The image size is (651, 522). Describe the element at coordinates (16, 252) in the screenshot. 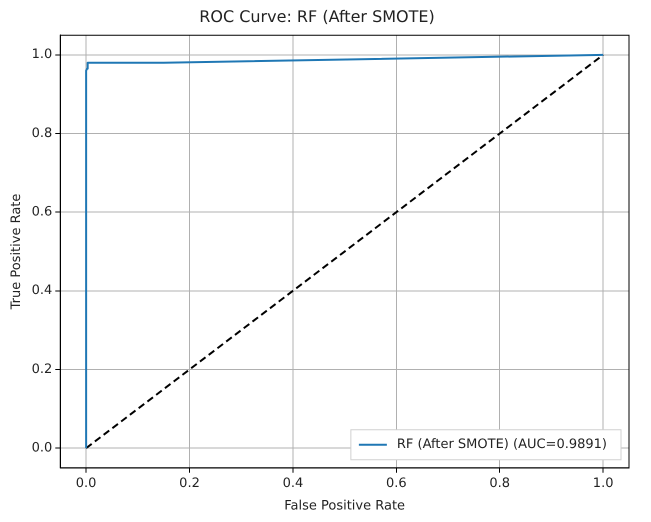

I see `y-axis-title: True Positive Rate` at that location.